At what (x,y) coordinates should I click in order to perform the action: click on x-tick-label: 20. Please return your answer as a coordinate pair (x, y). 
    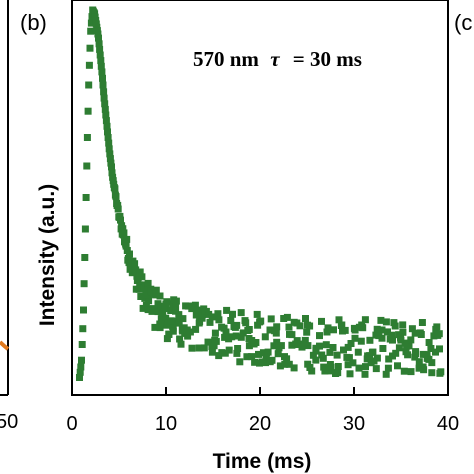
    Looking at the image, I should click on (260, 424).